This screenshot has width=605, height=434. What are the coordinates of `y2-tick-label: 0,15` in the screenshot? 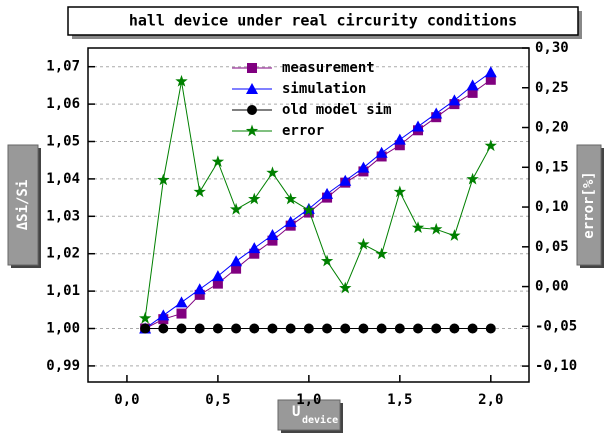 It's located at (552, 167).